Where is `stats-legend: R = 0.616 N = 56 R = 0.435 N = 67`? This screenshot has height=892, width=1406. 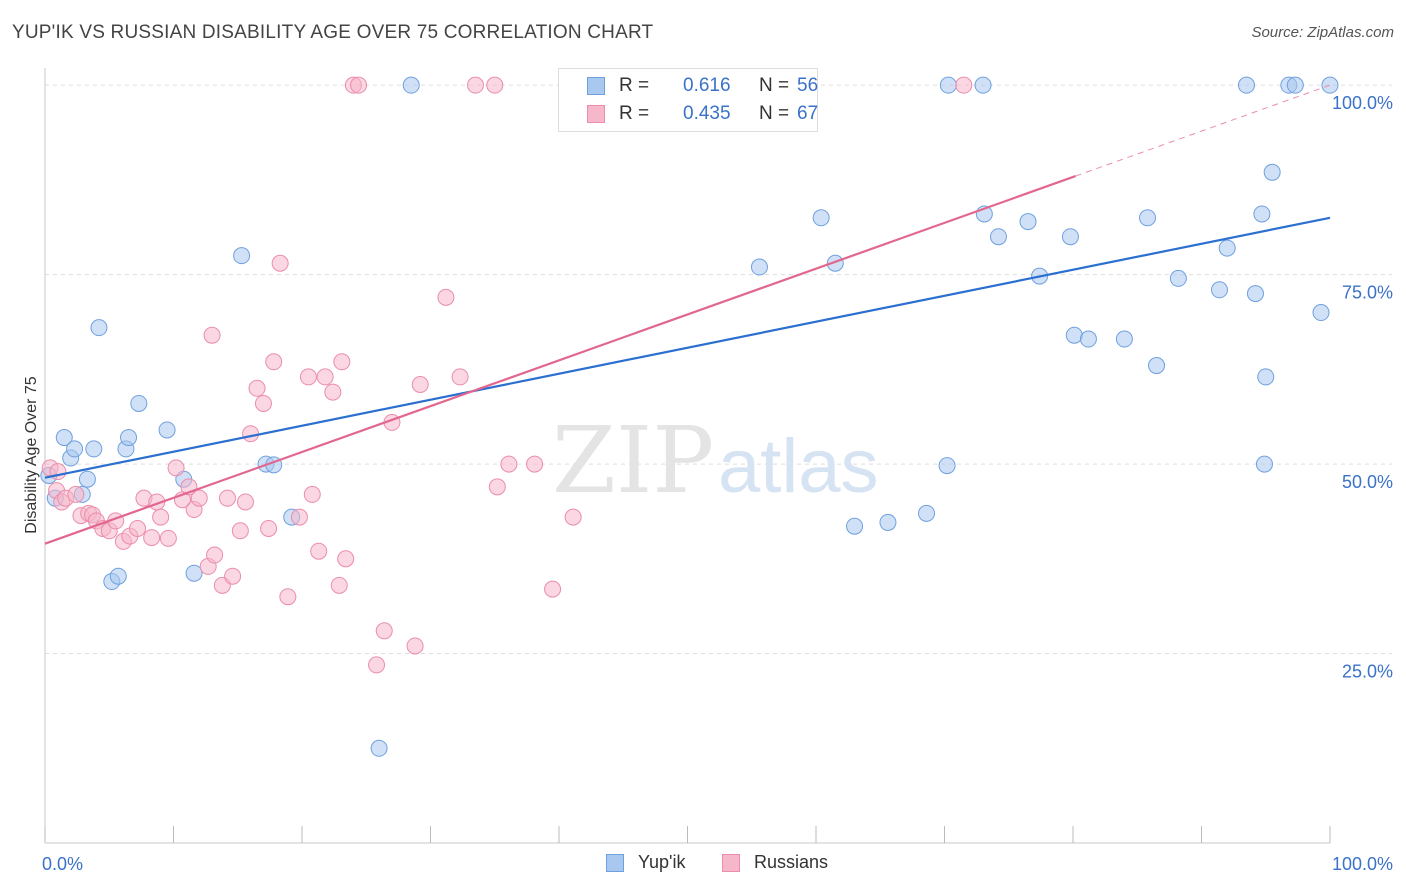
stats-legend: R = 0.616 N = 56 R = 0.435 N = 67 is located at coordinates (688, 100).